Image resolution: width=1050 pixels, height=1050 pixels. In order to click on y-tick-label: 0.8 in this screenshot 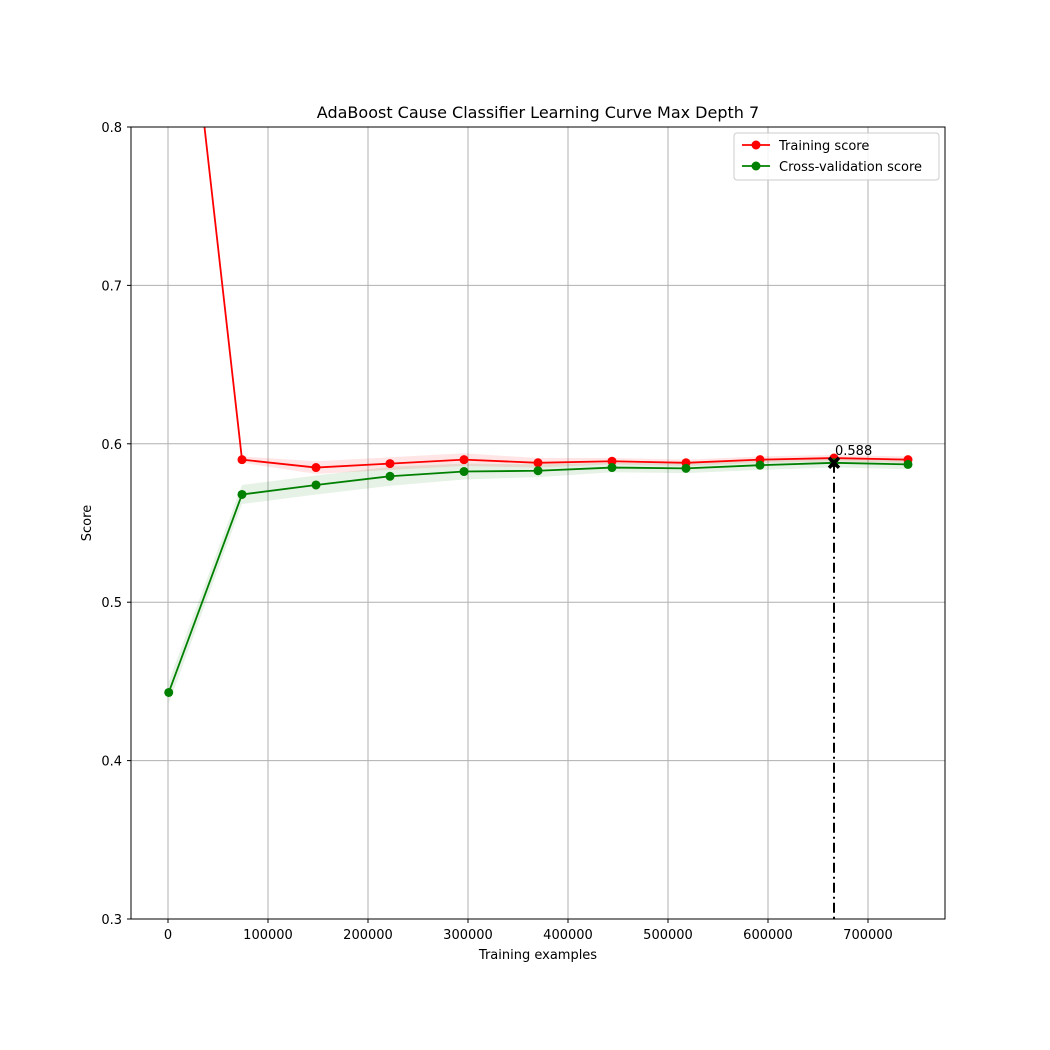, I will do `click(111, 128)`.